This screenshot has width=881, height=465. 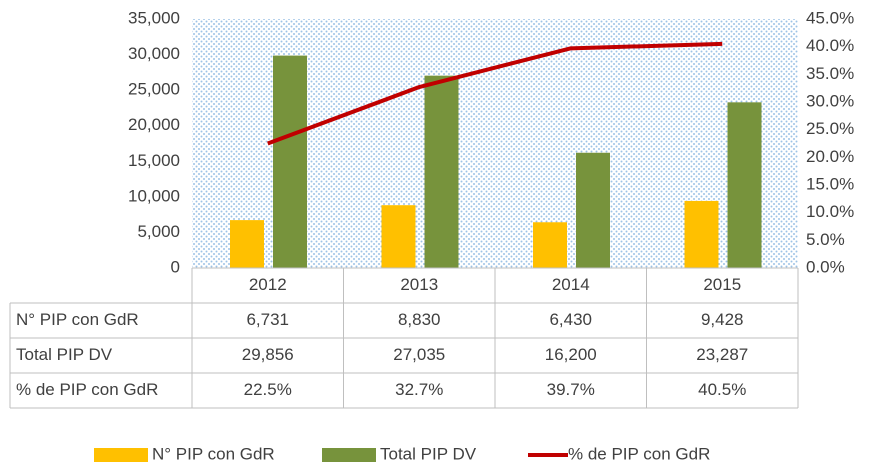 I want to click on y-tick-label: 30,000, so click(x=154, y=53).